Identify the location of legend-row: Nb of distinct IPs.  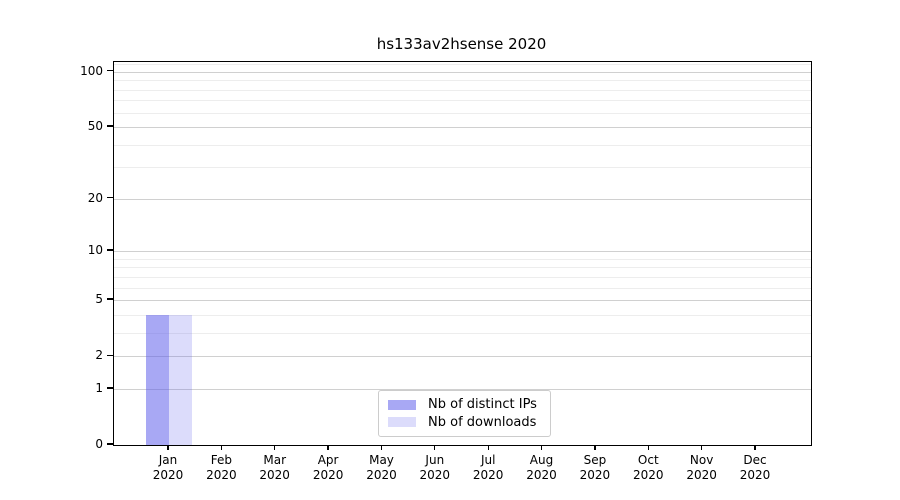
(464, 405).